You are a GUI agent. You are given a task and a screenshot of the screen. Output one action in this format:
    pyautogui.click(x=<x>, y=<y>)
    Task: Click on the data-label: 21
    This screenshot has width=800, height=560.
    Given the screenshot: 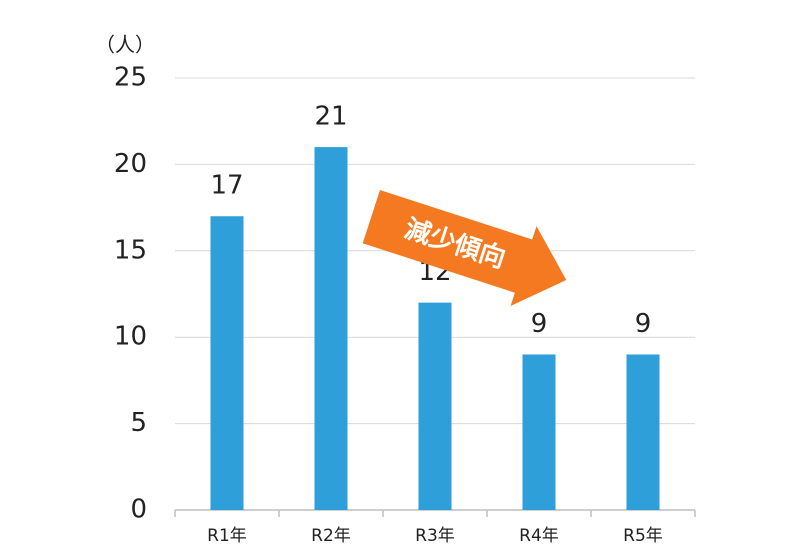 What is the action you would take?
    pyautogui.click(x=330, y=117)
    